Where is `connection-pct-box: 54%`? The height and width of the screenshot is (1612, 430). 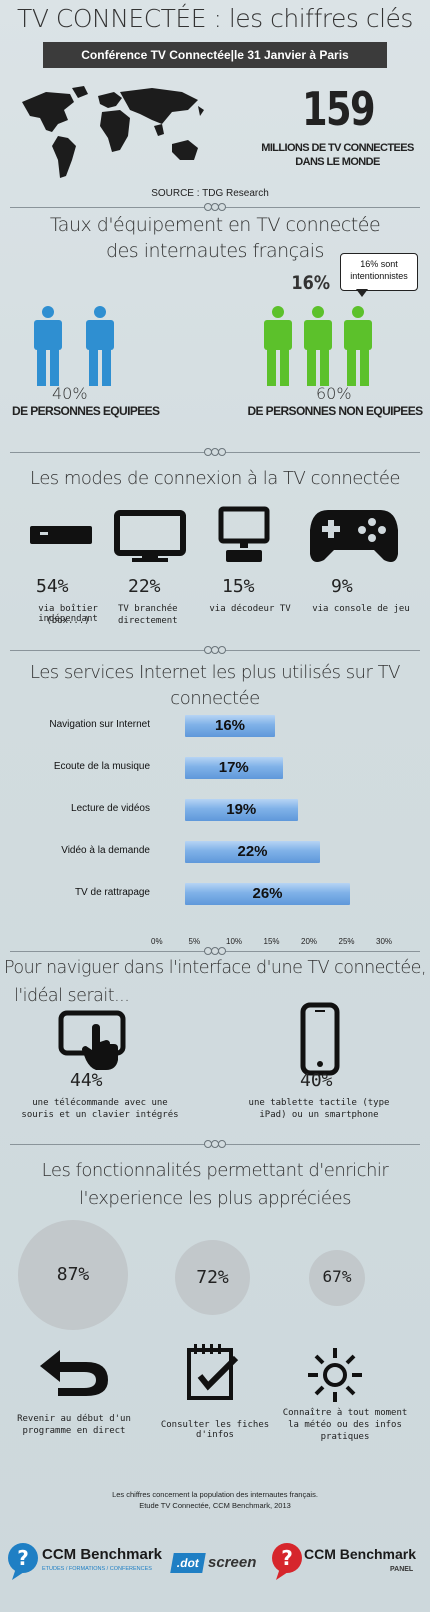
connection-pct-box: 54% is located at coordinates (52, 586).